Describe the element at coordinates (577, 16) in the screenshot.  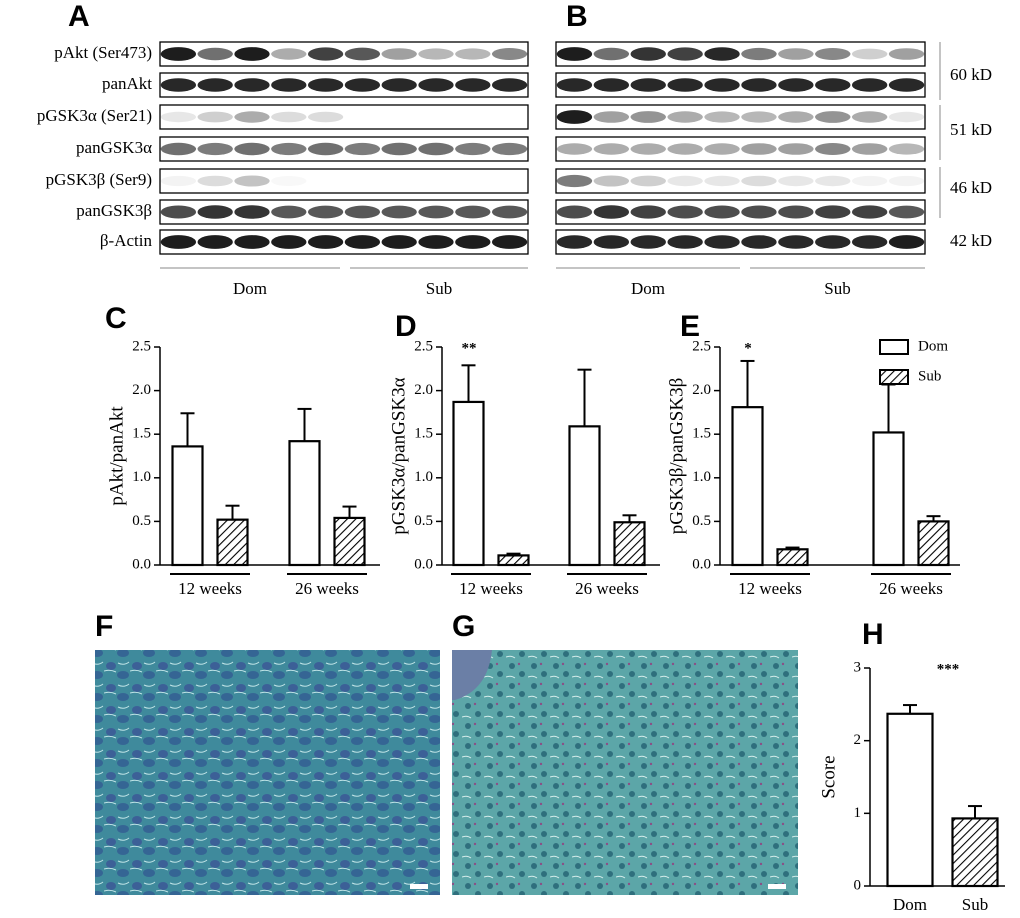
I see `panel-letter: B` at that location.